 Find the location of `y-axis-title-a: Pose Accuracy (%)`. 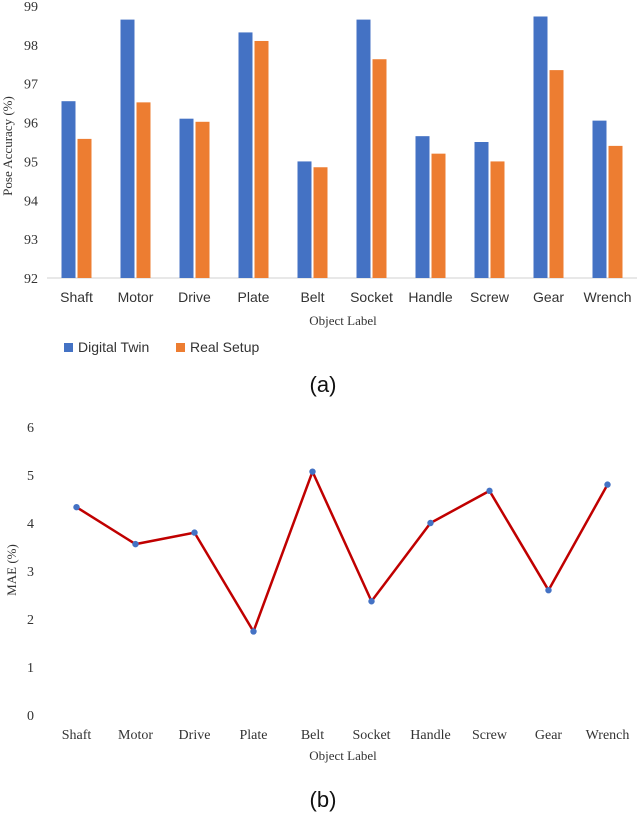

y-axis-title-a: Pose Accuracy (%) is located at coordinates (7, 146).